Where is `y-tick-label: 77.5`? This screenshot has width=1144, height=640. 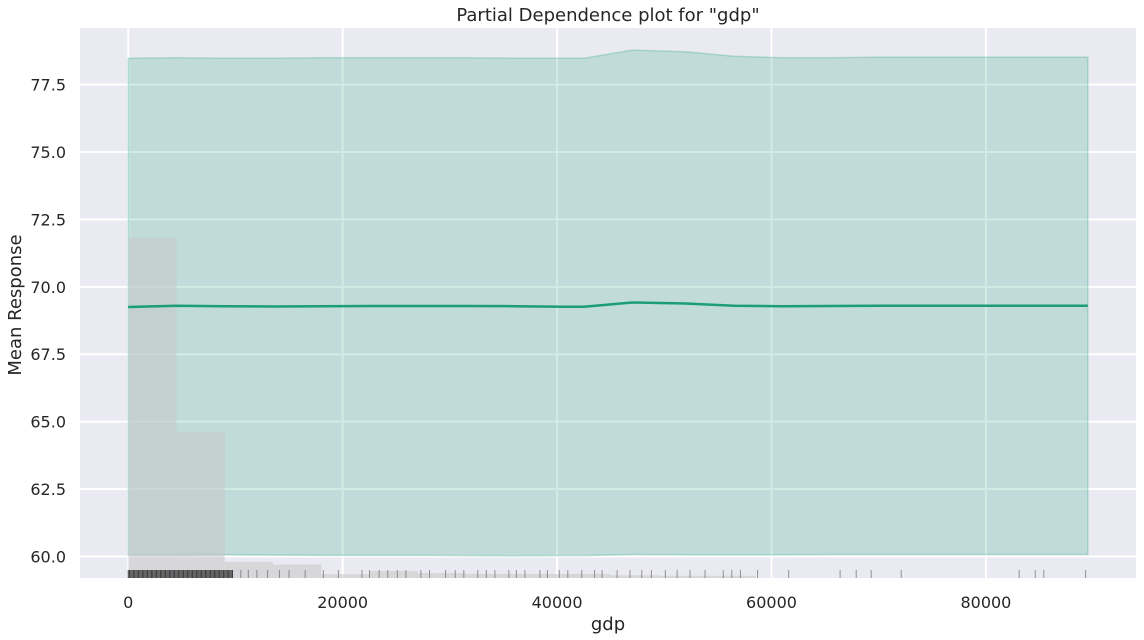
y-tick-label: 77.5 is located at coordinates (48, 85).